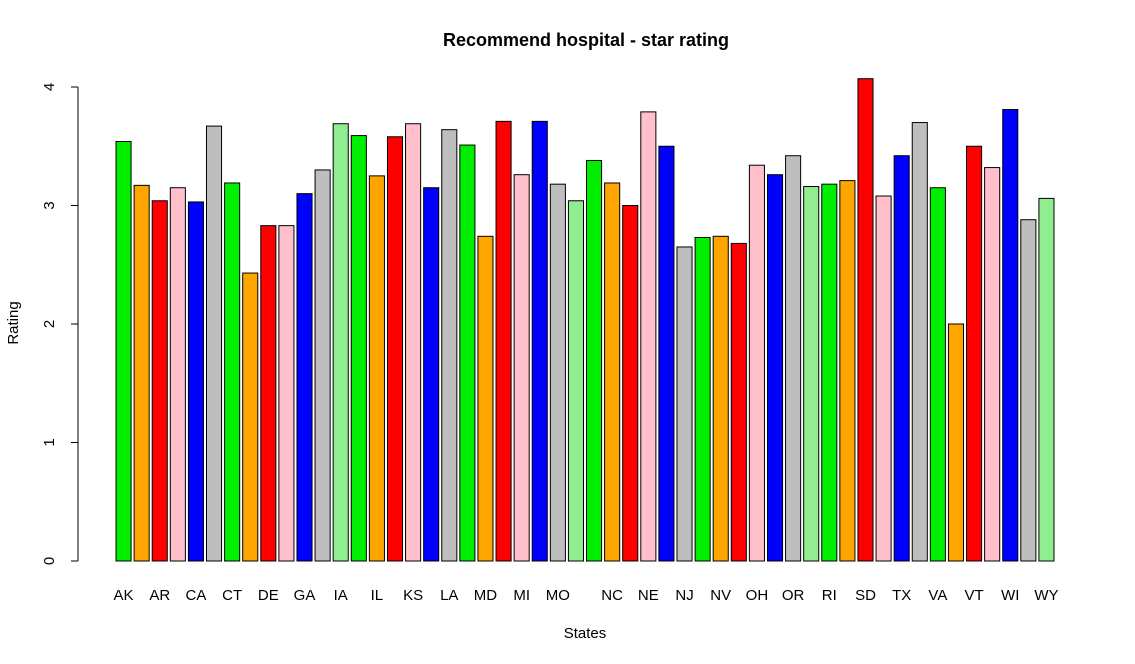 The width and height of the screenshot is (1135, 664). I want to click on x-tick-label: IL, so click(377, 595).